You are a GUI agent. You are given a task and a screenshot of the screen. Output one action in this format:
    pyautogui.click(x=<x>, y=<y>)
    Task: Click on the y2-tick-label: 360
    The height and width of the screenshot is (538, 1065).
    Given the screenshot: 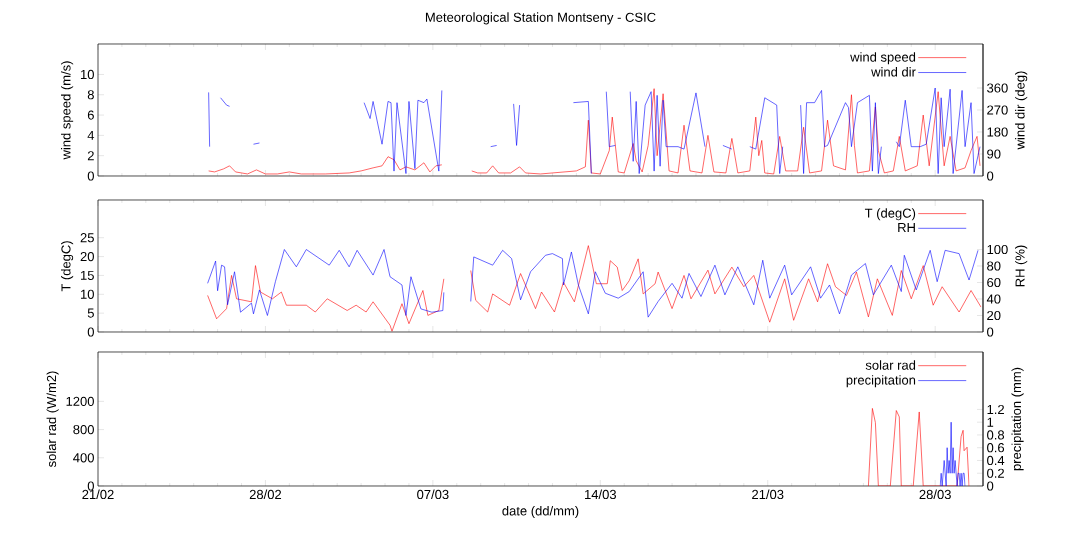 What is the action you would take?
    pyautogui.click(x=997, y=88)
    